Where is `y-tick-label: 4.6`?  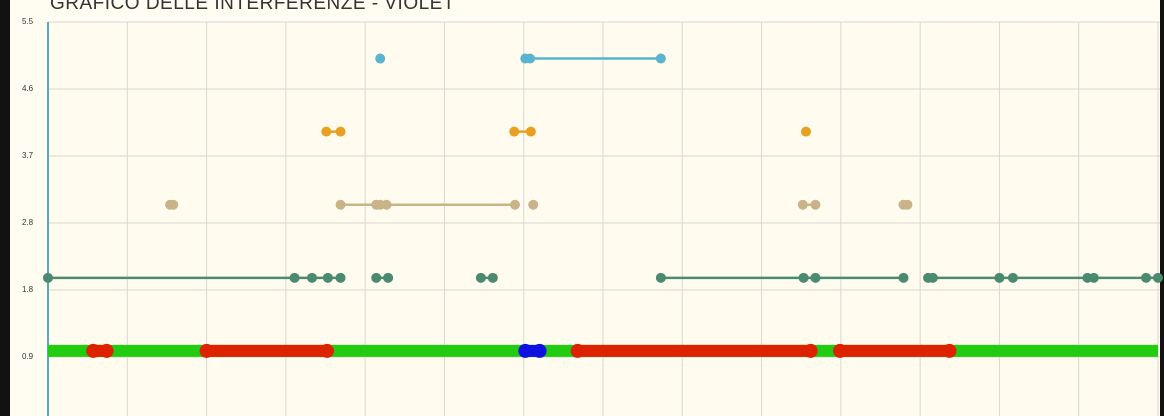 y-tick-label: 4.6 is located at coordinates (28, 88).